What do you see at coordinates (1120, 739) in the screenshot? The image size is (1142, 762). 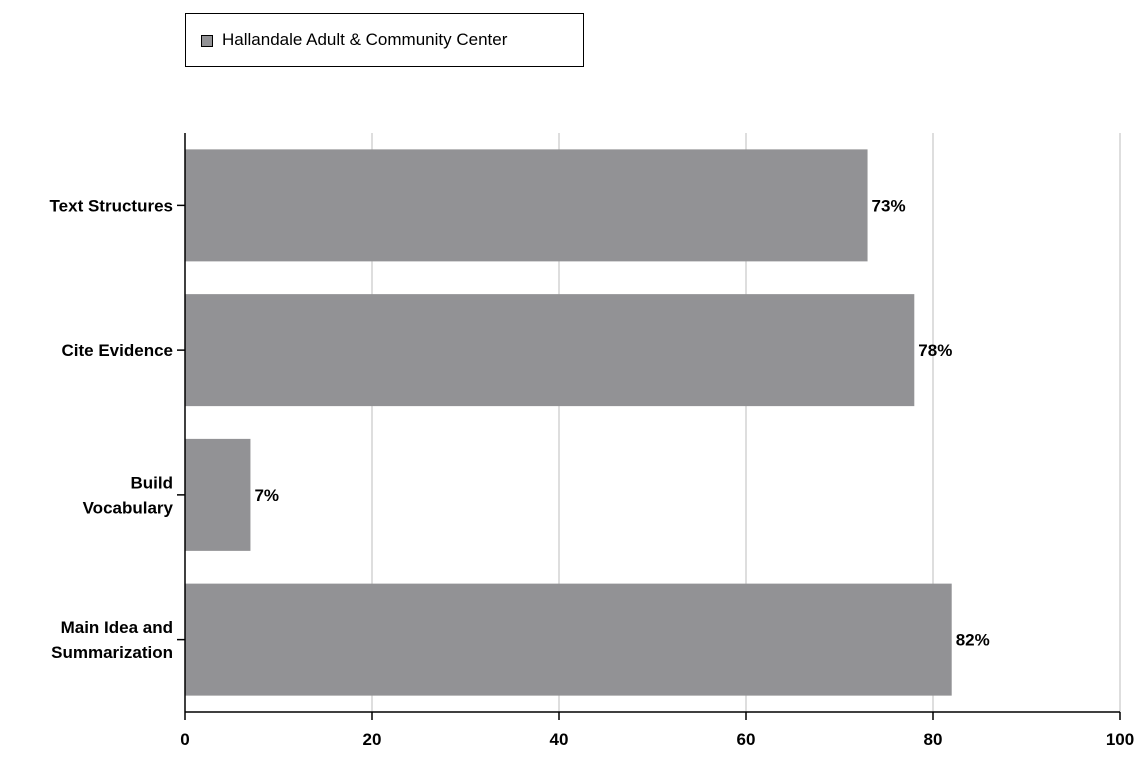 I see `x-tick-label-5: 100` at bounding box center [1120, 739].